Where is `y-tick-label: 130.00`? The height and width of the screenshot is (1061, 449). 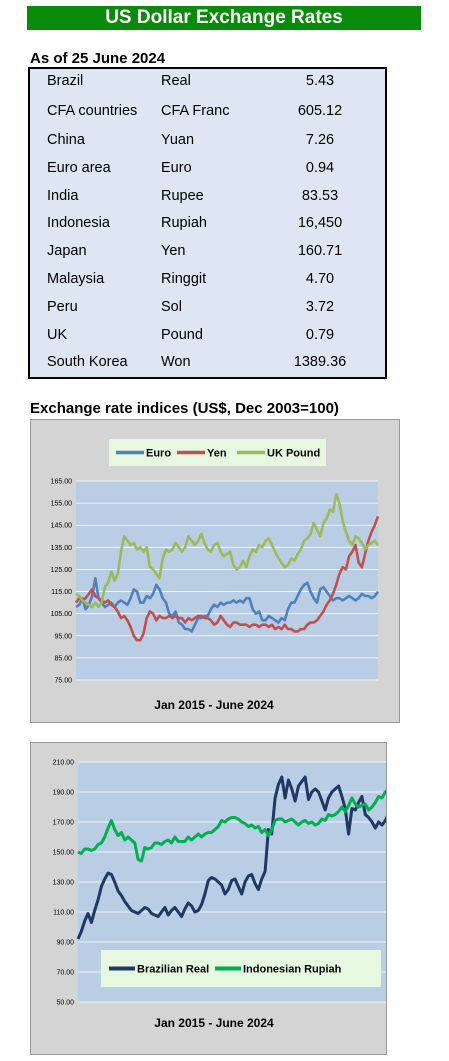 y-tick-label: 130.00 is located at coordinates (64, 883).